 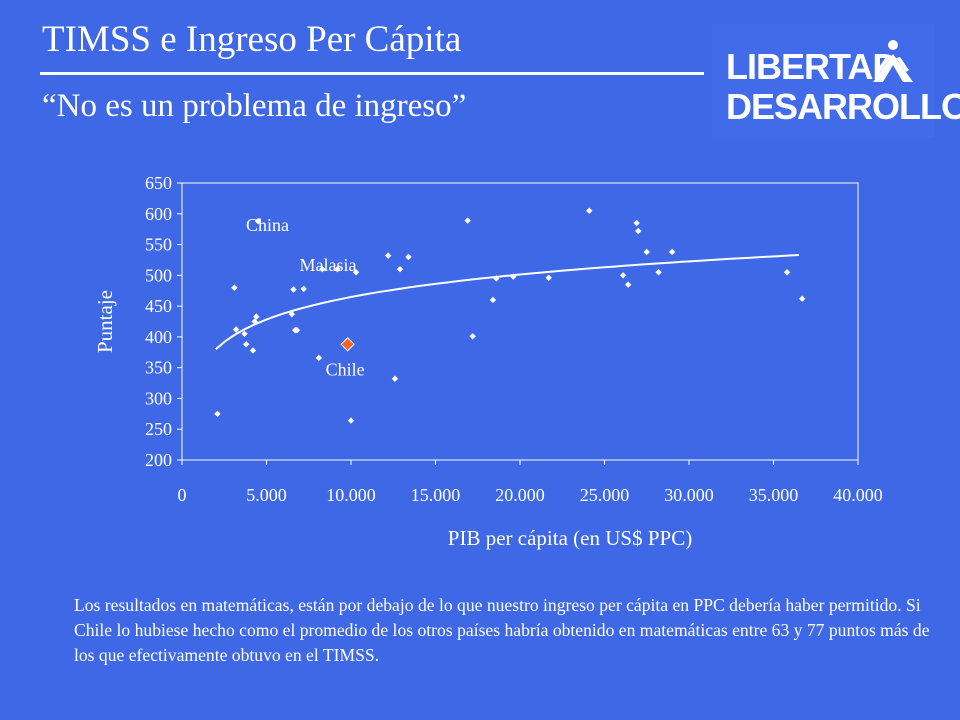 I want to click on trendline, so click(x=507, y=302).